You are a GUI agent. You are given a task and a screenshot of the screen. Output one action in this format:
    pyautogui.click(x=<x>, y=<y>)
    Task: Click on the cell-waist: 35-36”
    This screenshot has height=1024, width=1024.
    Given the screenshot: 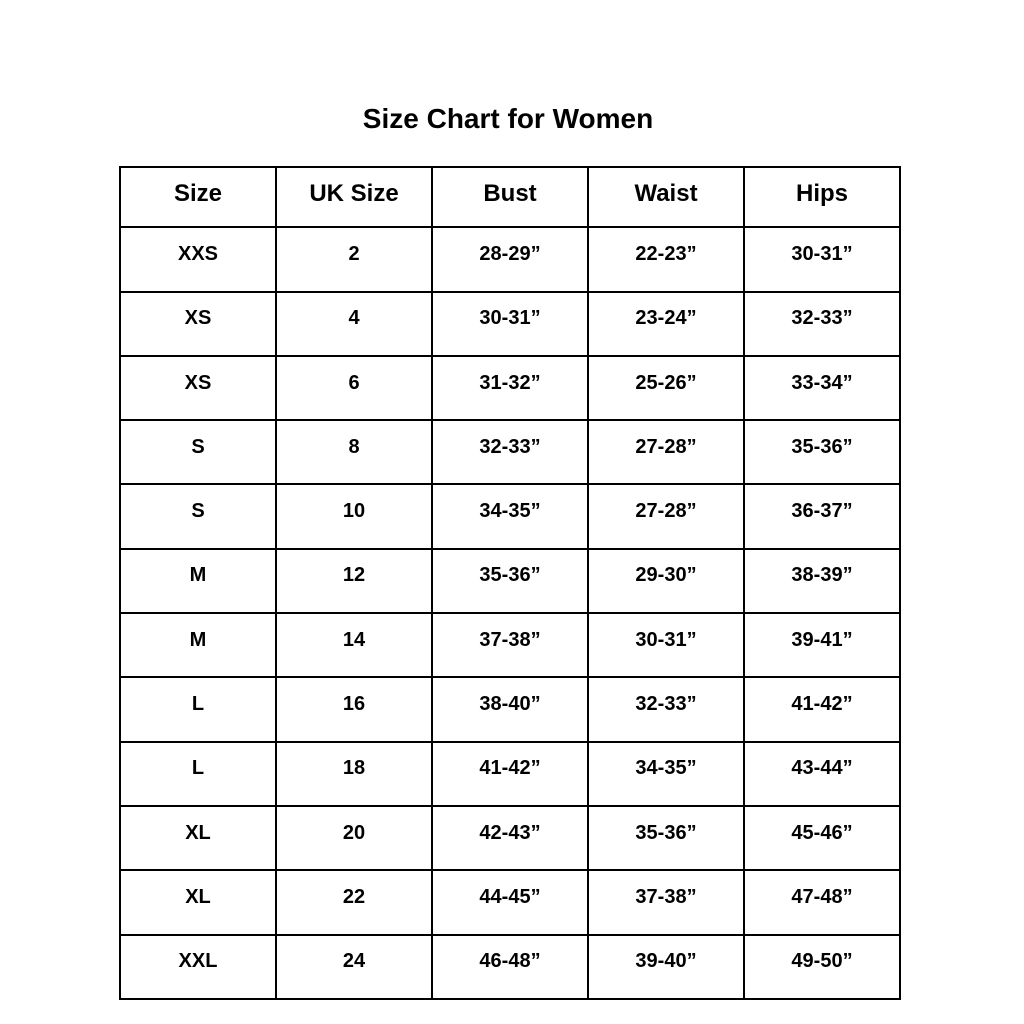 What is the action you would take?
    pyautogui.click(x=666, y=838)
    